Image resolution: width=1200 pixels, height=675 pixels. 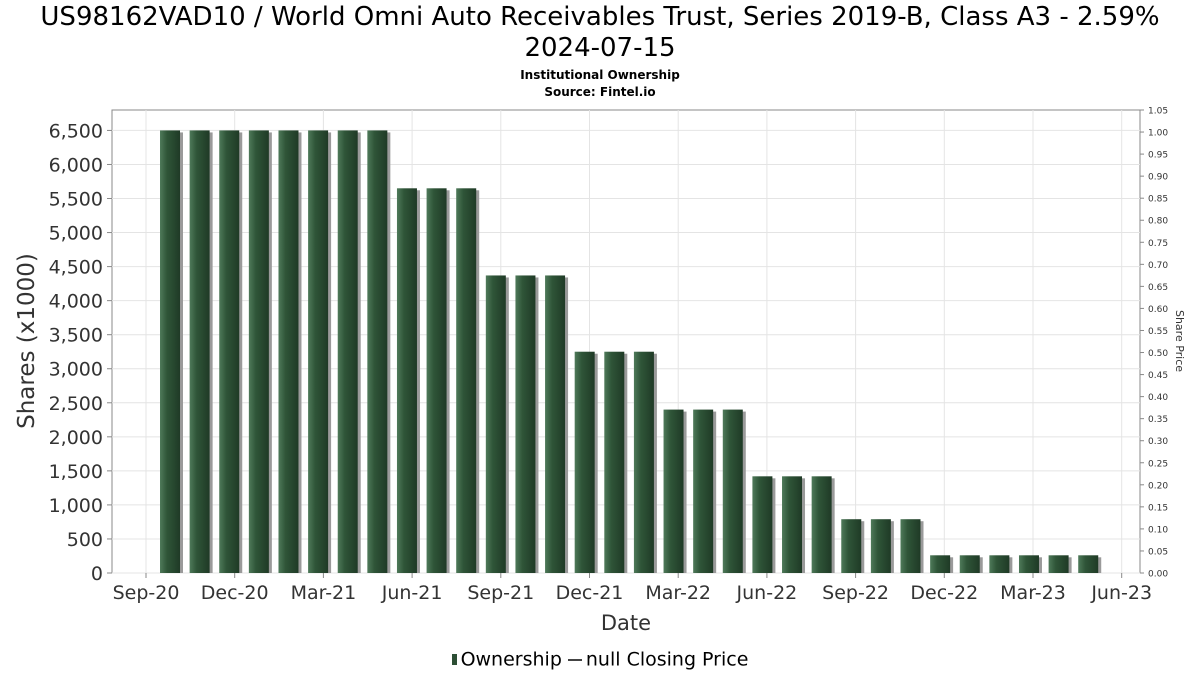 I want to click on chart-source: Source: Fintel.io, so click(x=600, y=92).